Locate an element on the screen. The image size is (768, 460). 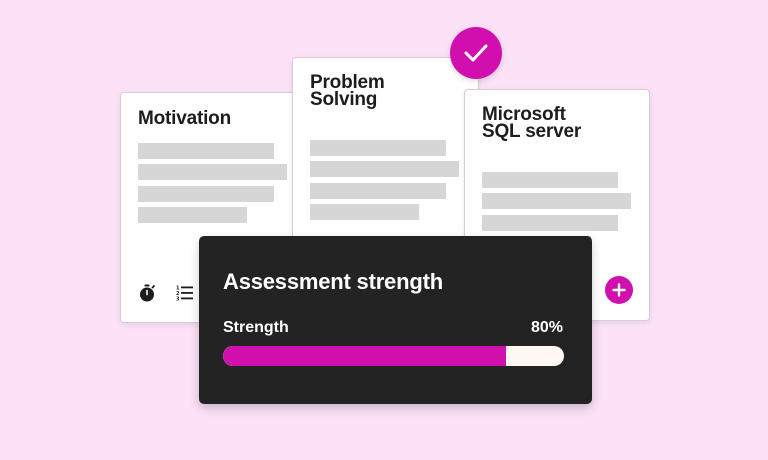
strength-label: Strength is located at coordinates (256, 327).